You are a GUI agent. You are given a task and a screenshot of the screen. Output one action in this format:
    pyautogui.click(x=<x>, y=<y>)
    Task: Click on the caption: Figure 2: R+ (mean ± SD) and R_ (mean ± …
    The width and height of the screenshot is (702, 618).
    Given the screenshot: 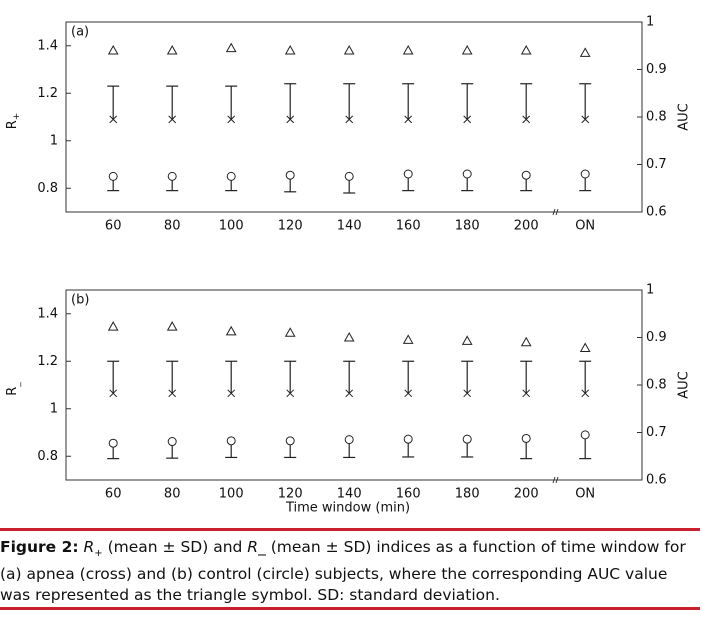 What is the action you would take?
    pyautogui.click(x=350, y=569)
    